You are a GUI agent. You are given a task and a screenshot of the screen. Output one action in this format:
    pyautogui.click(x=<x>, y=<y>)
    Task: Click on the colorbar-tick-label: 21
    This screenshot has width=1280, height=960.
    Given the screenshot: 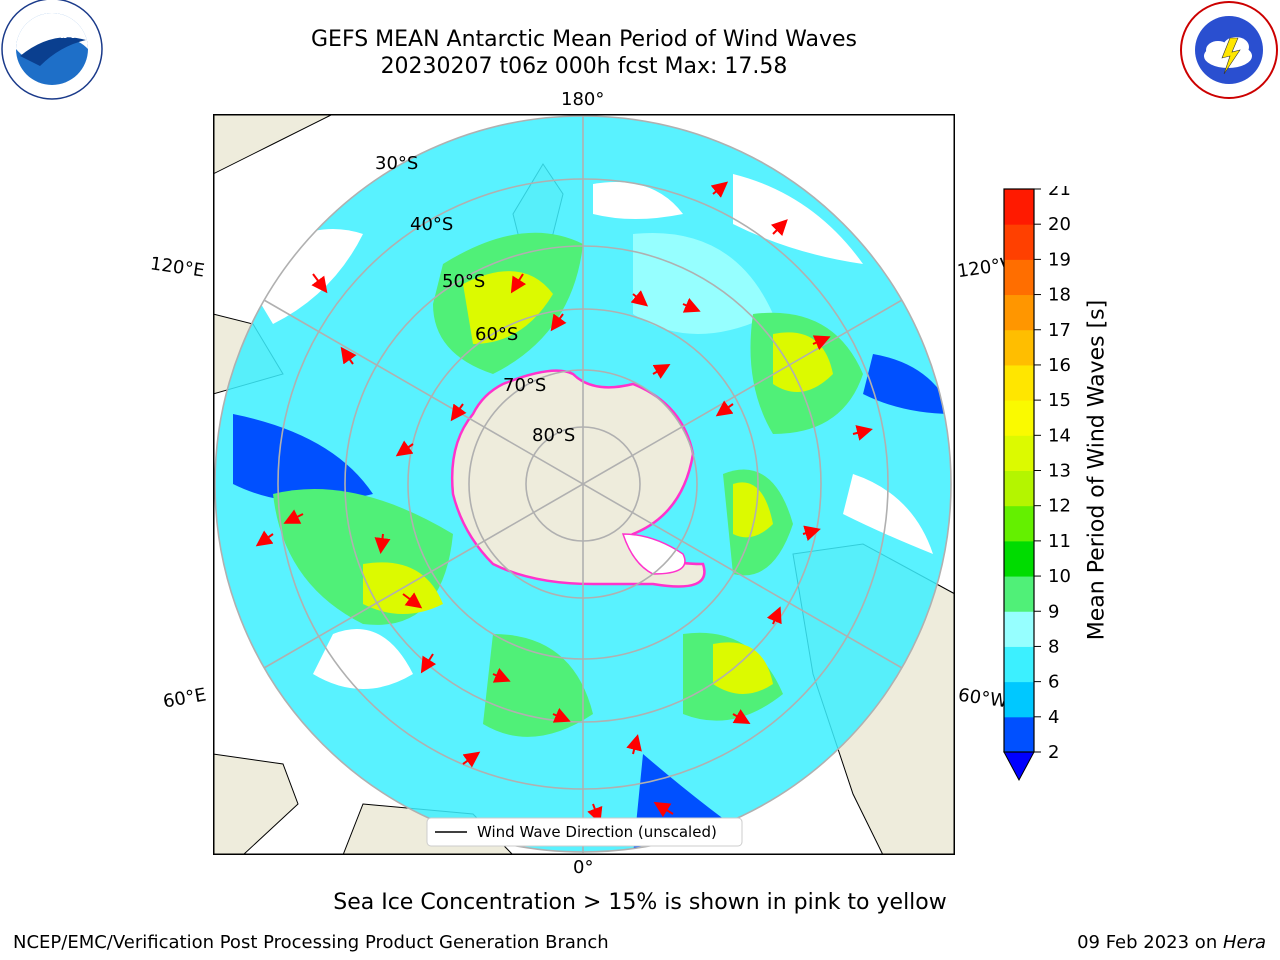 What is the action you would take?
    pyautogui.click(x=1059, y=193)
    